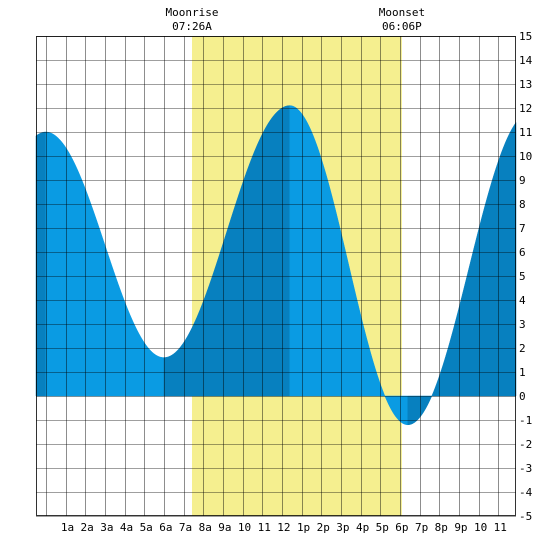 This screenshot has height=550, width=550. Describe the element at coordinates (522, 324) in the screenshot. I see `y-tick-label: 3` at that location.